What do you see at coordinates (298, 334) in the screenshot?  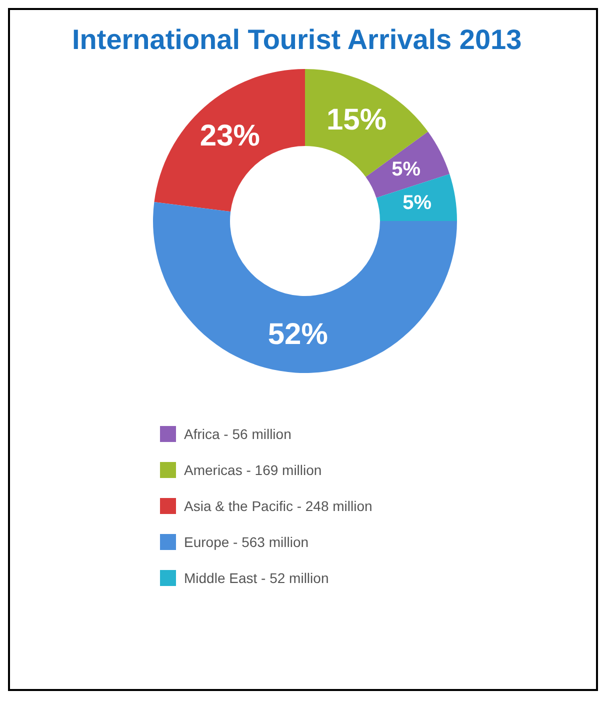 I see `data-label: 52%` at bounding box center [298, 334].